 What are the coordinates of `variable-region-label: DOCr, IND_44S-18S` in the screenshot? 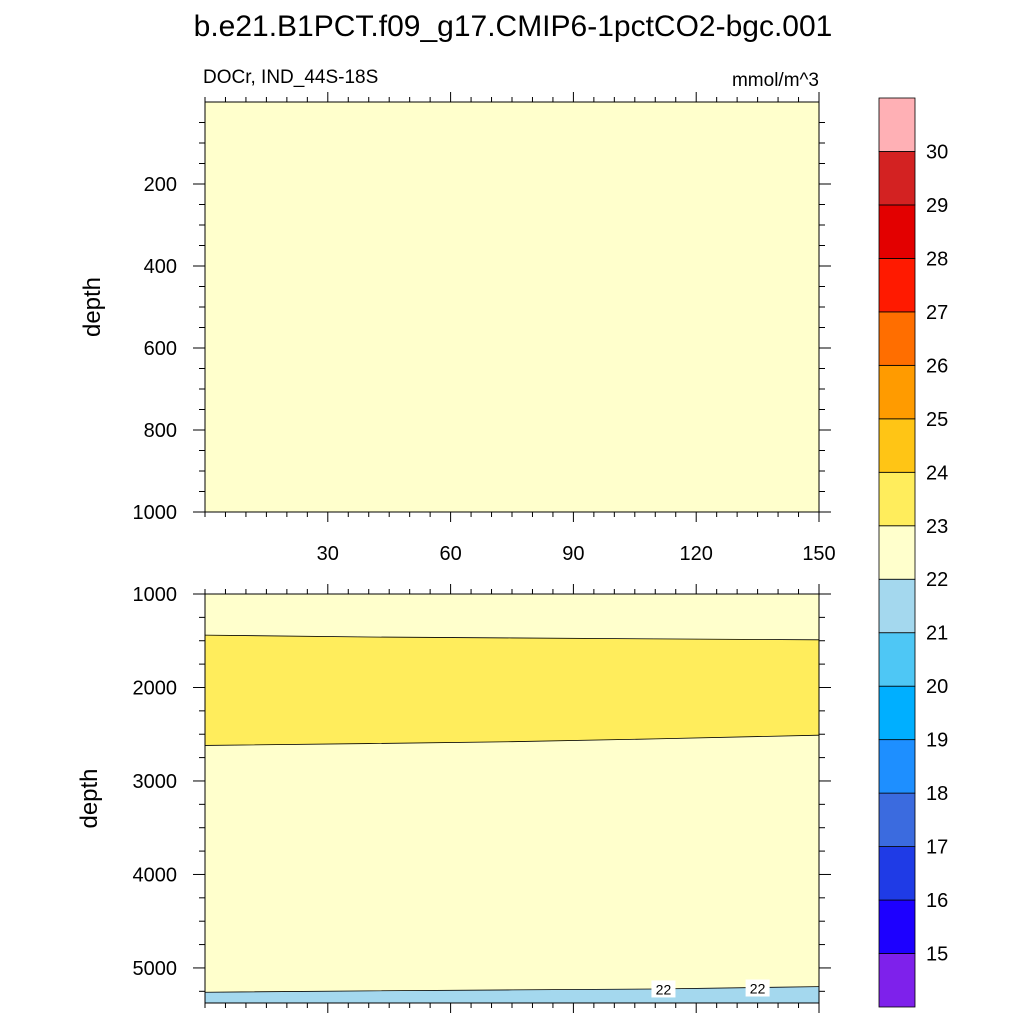 It's located at (290, 77).